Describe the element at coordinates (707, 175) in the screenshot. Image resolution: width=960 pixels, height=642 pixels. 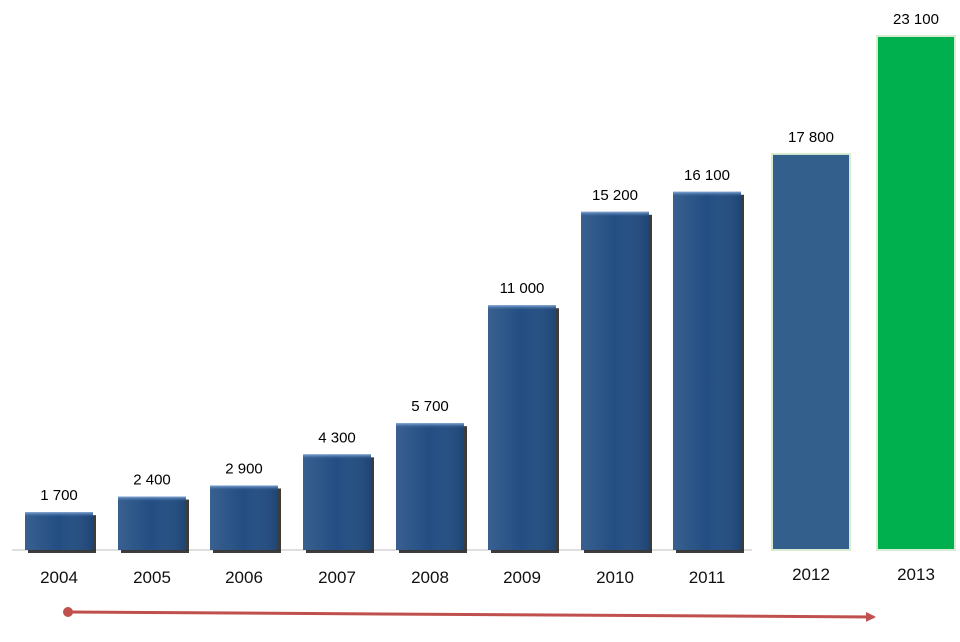
I see `value-label-2011: 16 100` at that location.